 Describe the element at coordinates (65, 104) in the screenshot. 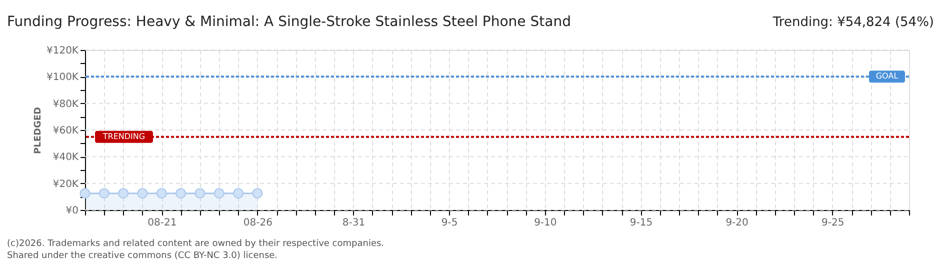

I see `y-tick-label: ¥80K` at that location.